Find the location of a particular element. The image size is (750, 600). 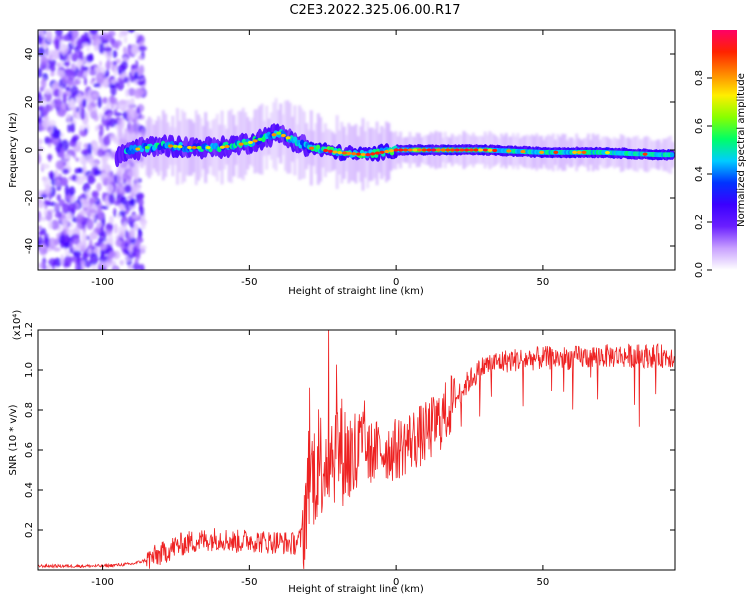

snr-x-tick-label: 0 is located at coordinates (396, 582).